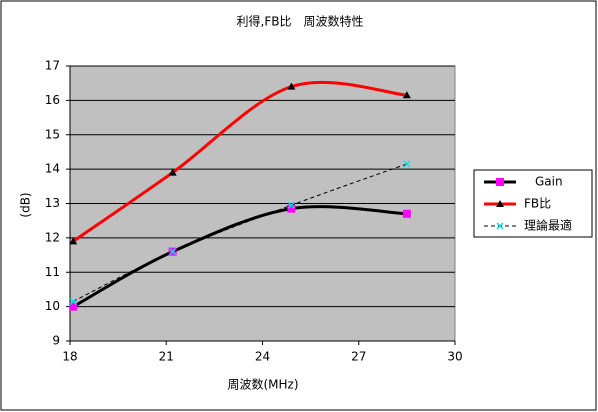 This screenshot has height=412, width=598. Describe the element at coordinates (549, 182) in the screenshot. I see `legend-label: Gain` at that location.